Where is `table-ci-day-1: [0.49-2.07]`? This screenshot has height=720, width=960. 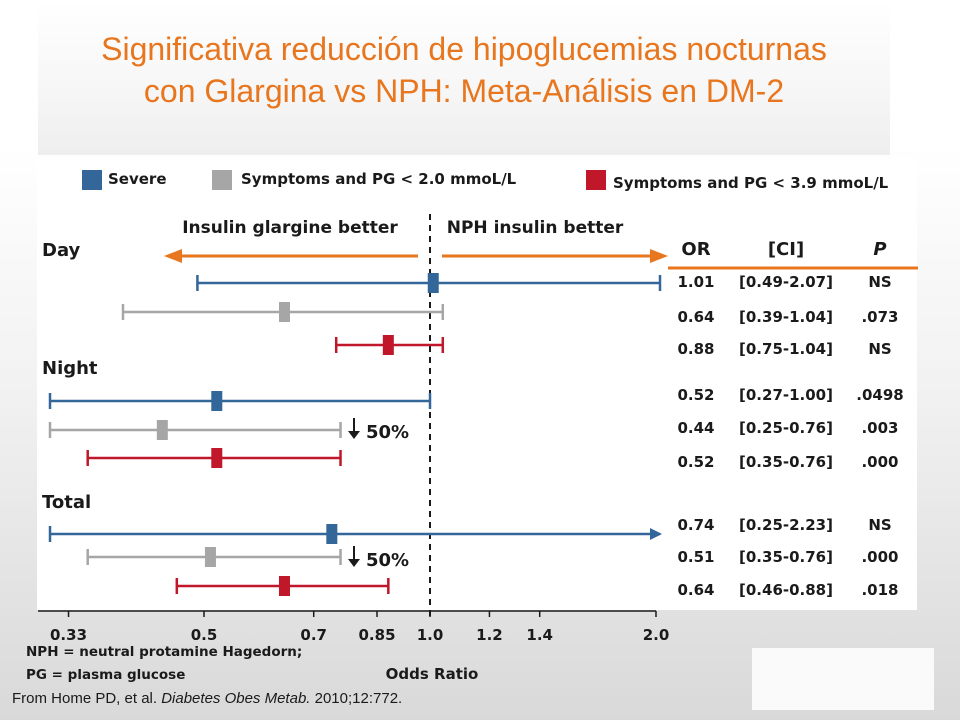 table-ci-day-1: [0.49-2.07] is located at coordinates (786, 282).